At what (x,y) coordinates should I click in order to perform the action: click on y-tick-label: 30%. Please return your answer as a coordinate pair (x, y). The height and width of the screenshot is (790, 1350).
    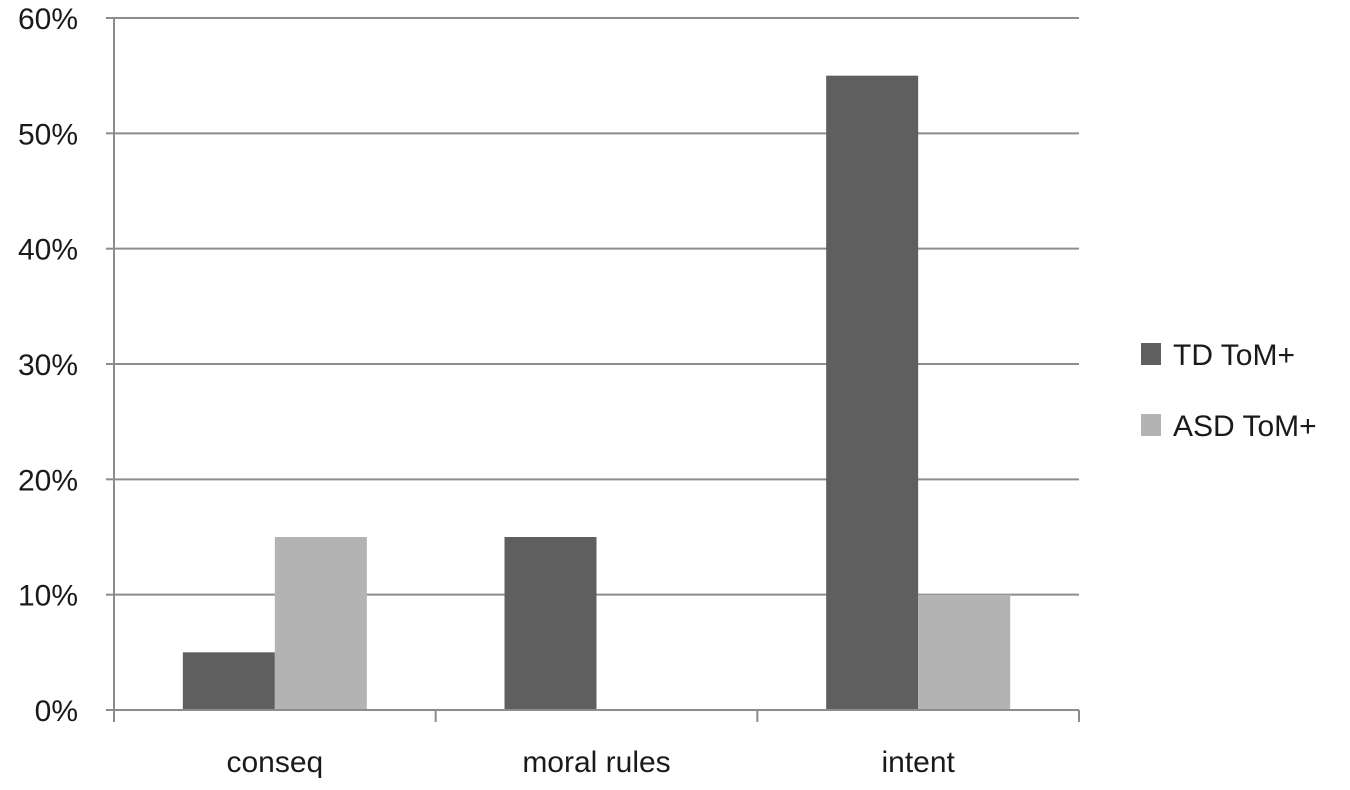
    Looking at the image, I should click on (48, 365).